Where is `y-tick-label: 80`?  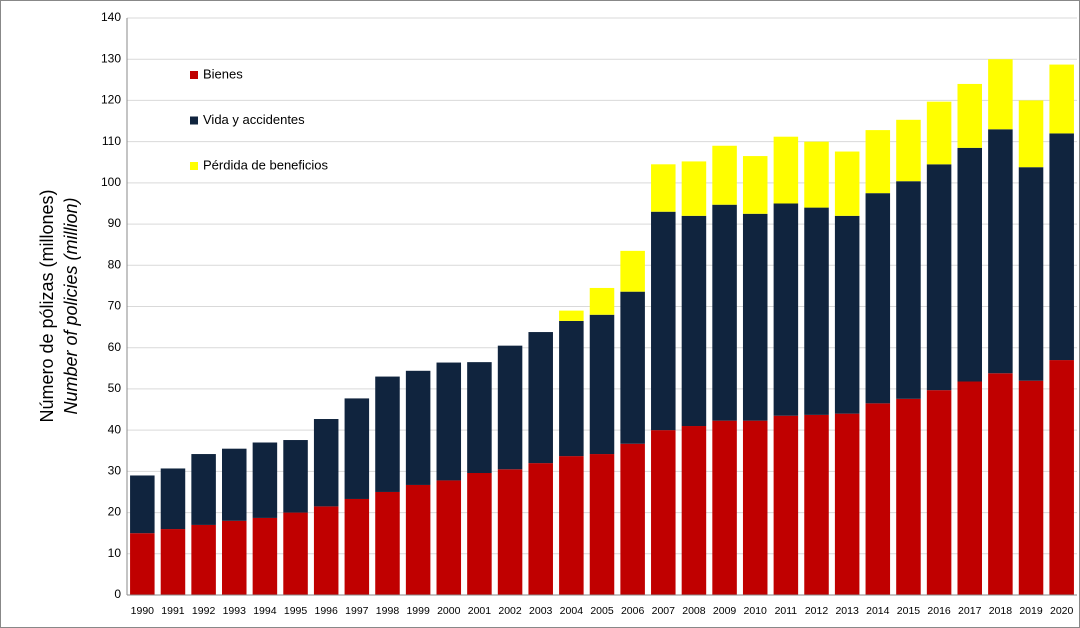
y-tick-label: 80 is located at coordinates (115, 264).